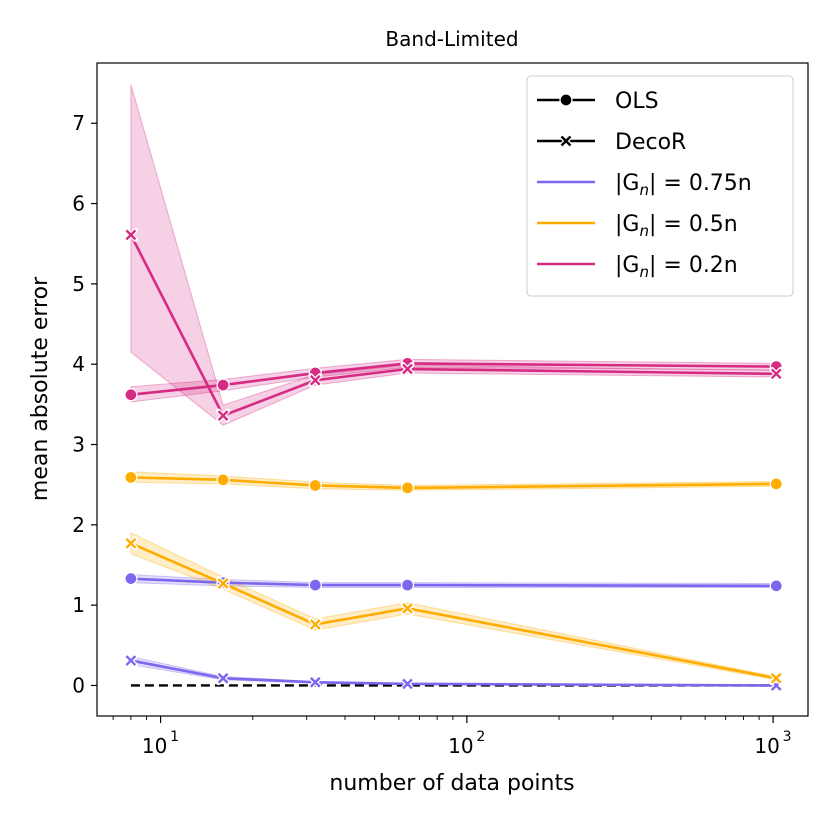  I want to click on legend-item-3: |Gn| = 0.5n, so click(637, 226).